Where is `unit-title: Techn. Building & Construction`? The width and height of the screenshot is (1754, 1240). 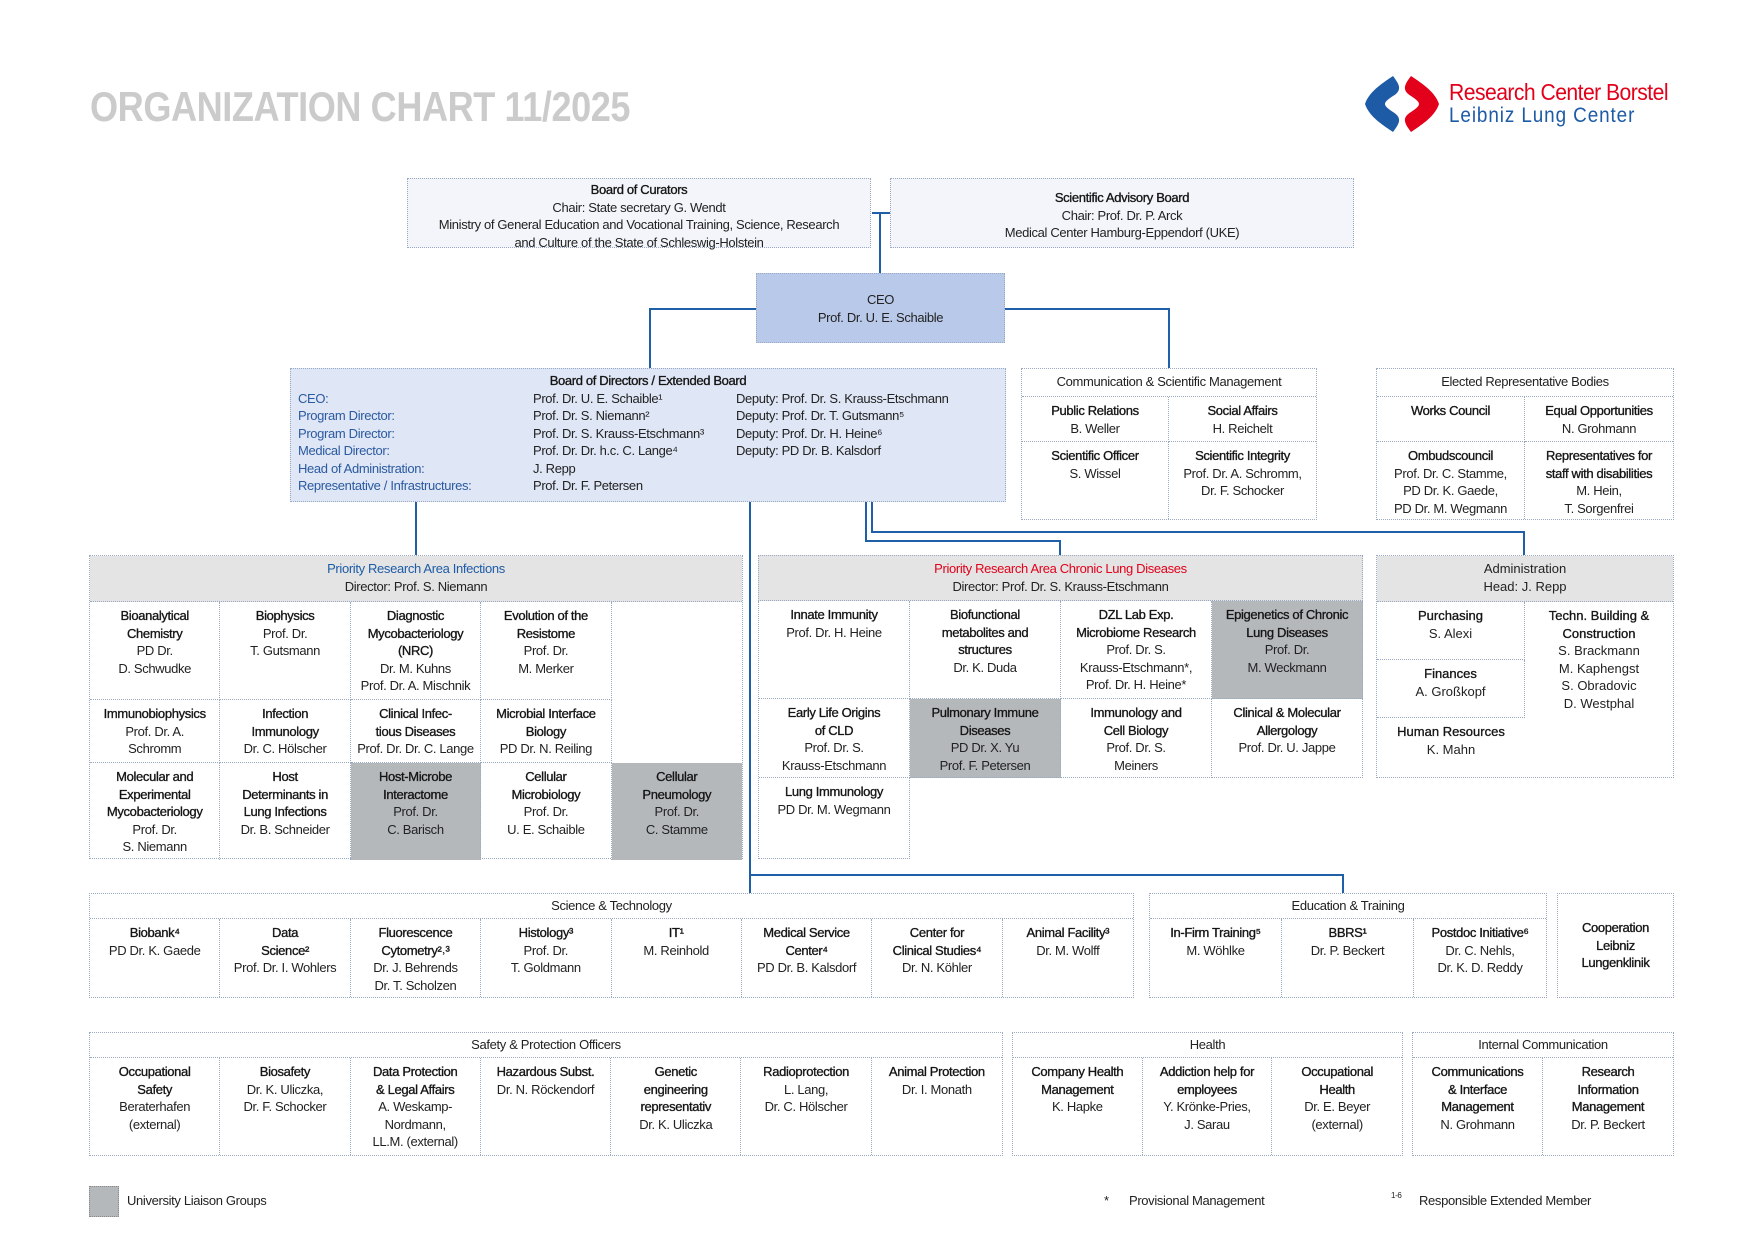
unit-title: Techn. Building & Construction is located at coordinates (1599, 624).